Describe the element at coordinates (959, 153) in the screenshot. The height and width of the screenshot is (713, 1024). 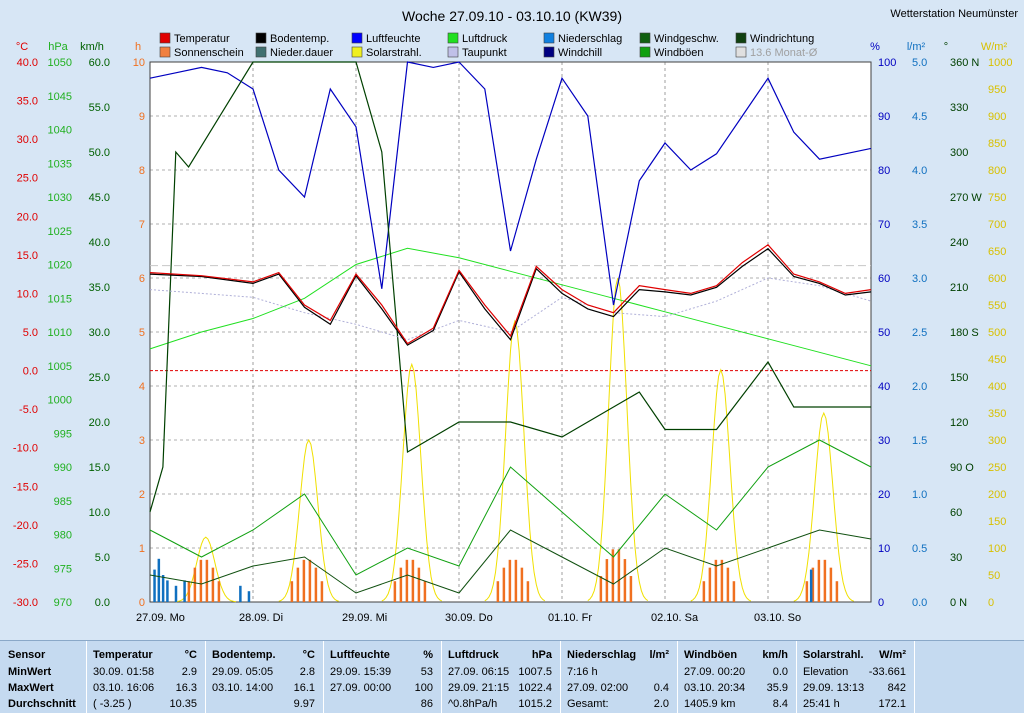
I see `winddir-axis-tick: 300` at that location.